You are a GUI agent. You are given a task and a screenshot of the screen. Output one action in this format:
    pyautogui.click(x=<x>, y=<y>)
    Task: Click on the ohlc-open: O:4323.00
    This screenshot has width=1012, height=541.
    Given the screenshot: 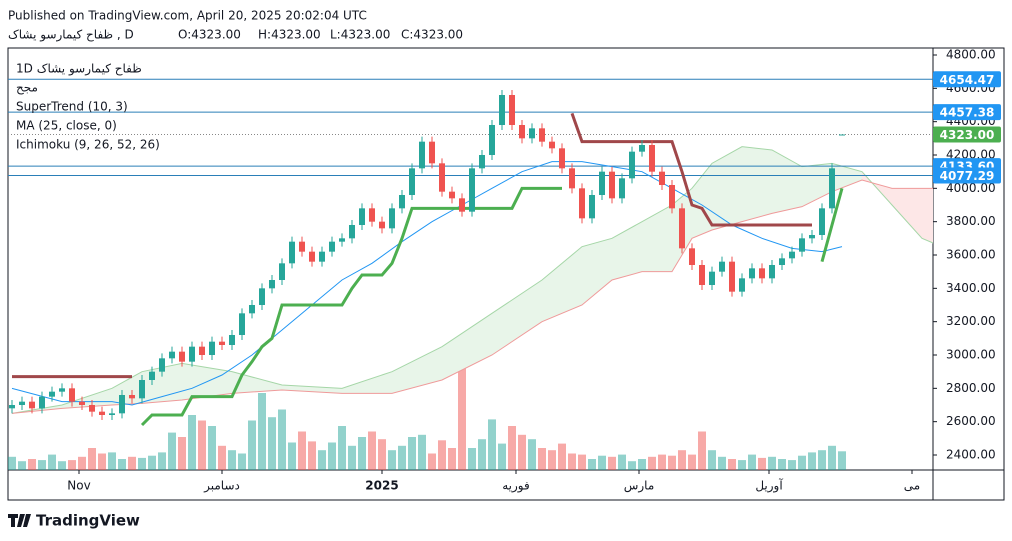 What is the action you would take?
    pyautogui.click(x=209, y=35)
    